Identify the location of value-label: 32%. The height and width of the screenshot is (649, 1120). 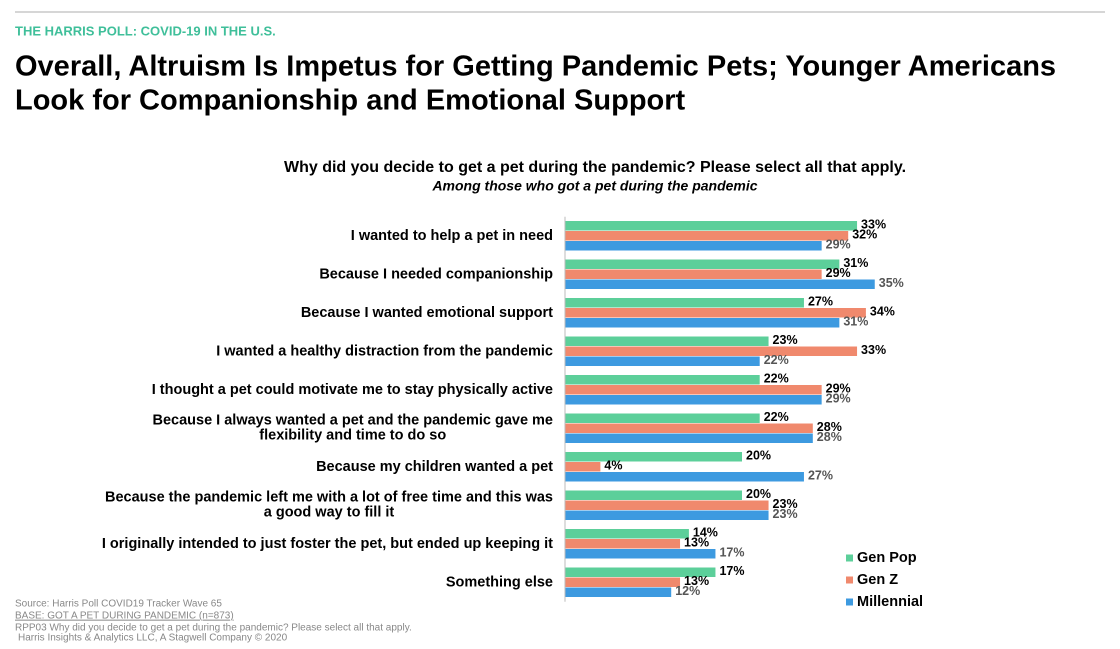
(864, 234).